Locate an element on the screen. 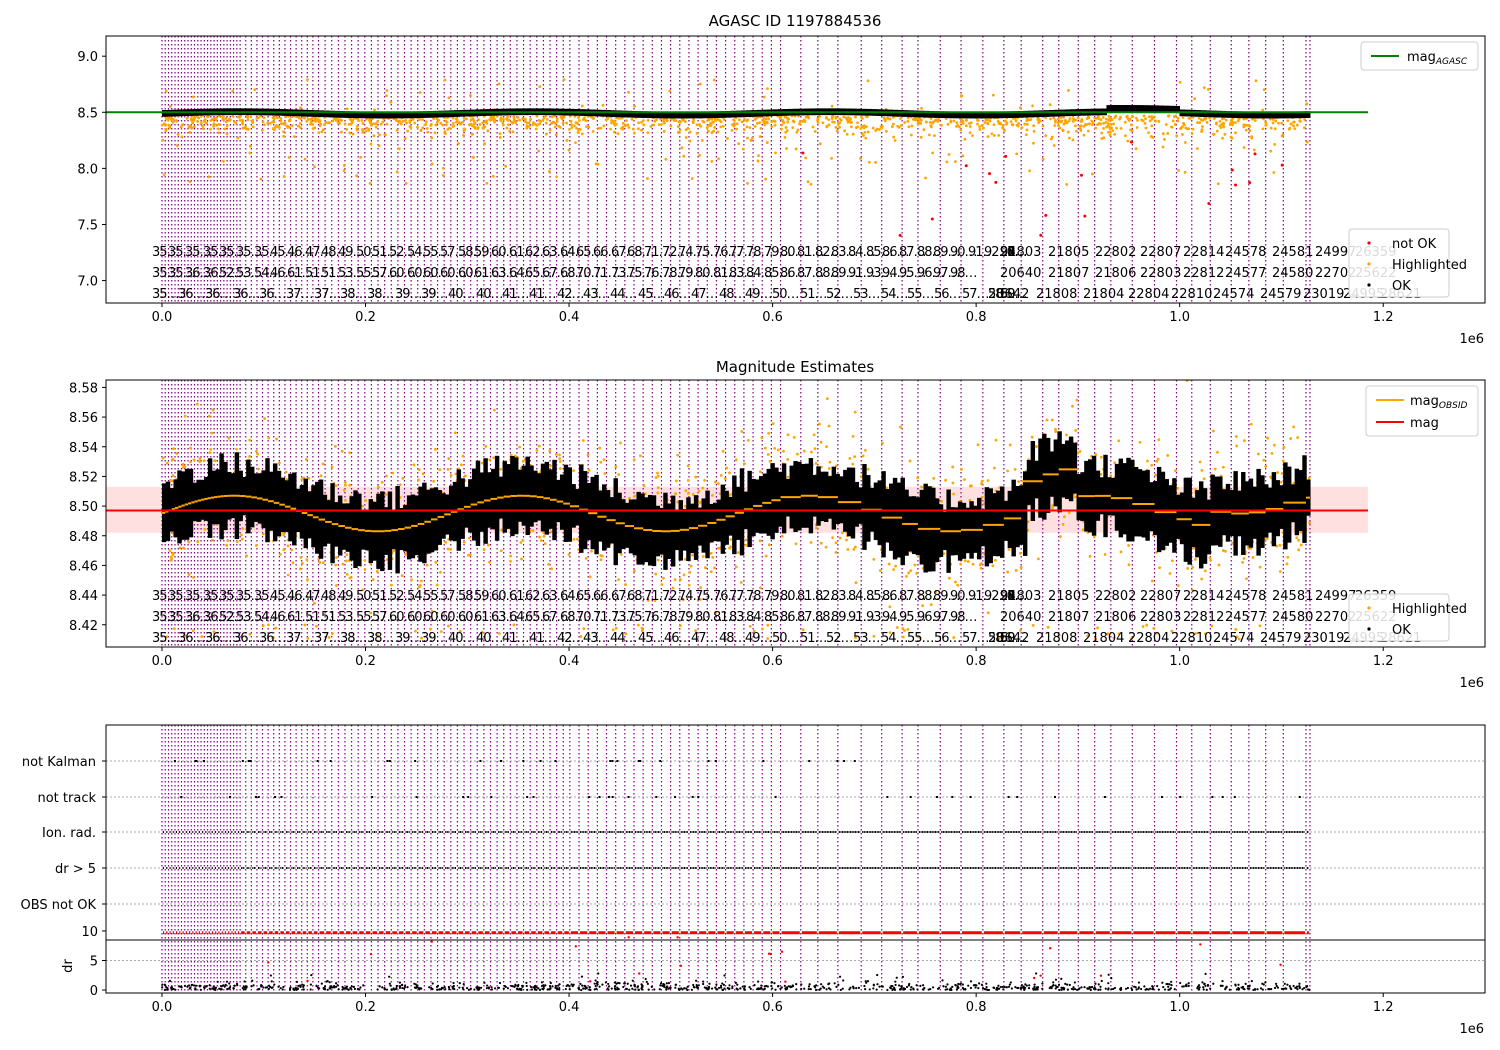  flags-sparse-mark is located at coordinates (533, 797).